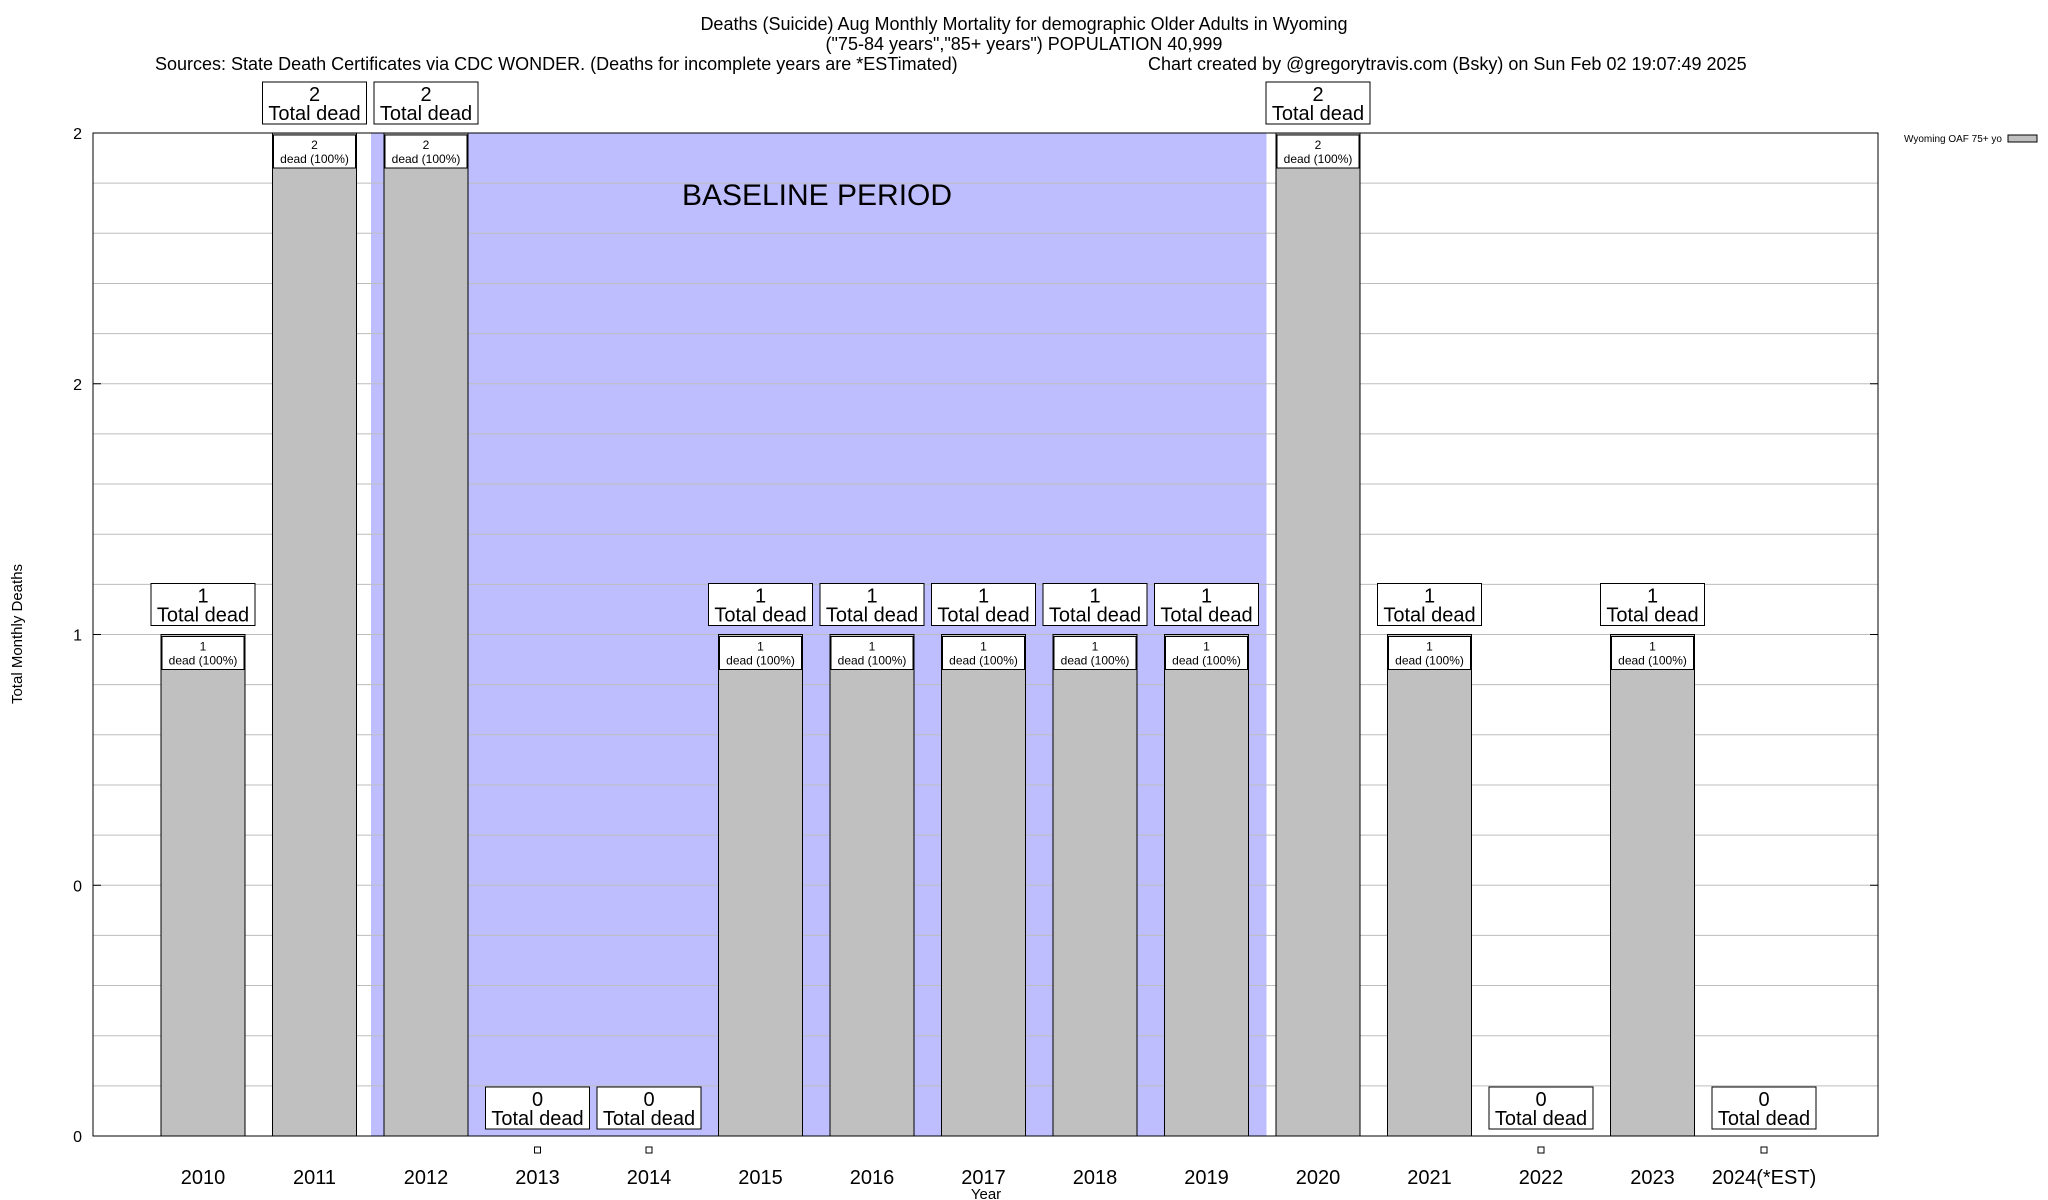  Describe the element at coordinates (1095, 885) in the screenshot. I see `bar-2018` at that location.